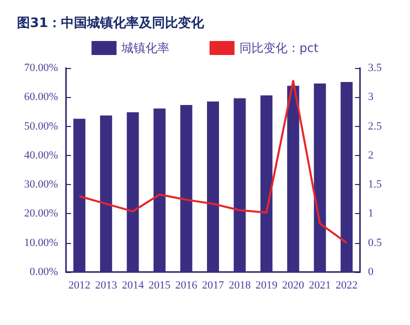 This screenshot has width=410, height=325. What do you see at coordinates (371, 214) in the screenshot?
I see `y2-tick-label: 1` at bounding box center [371, 214].